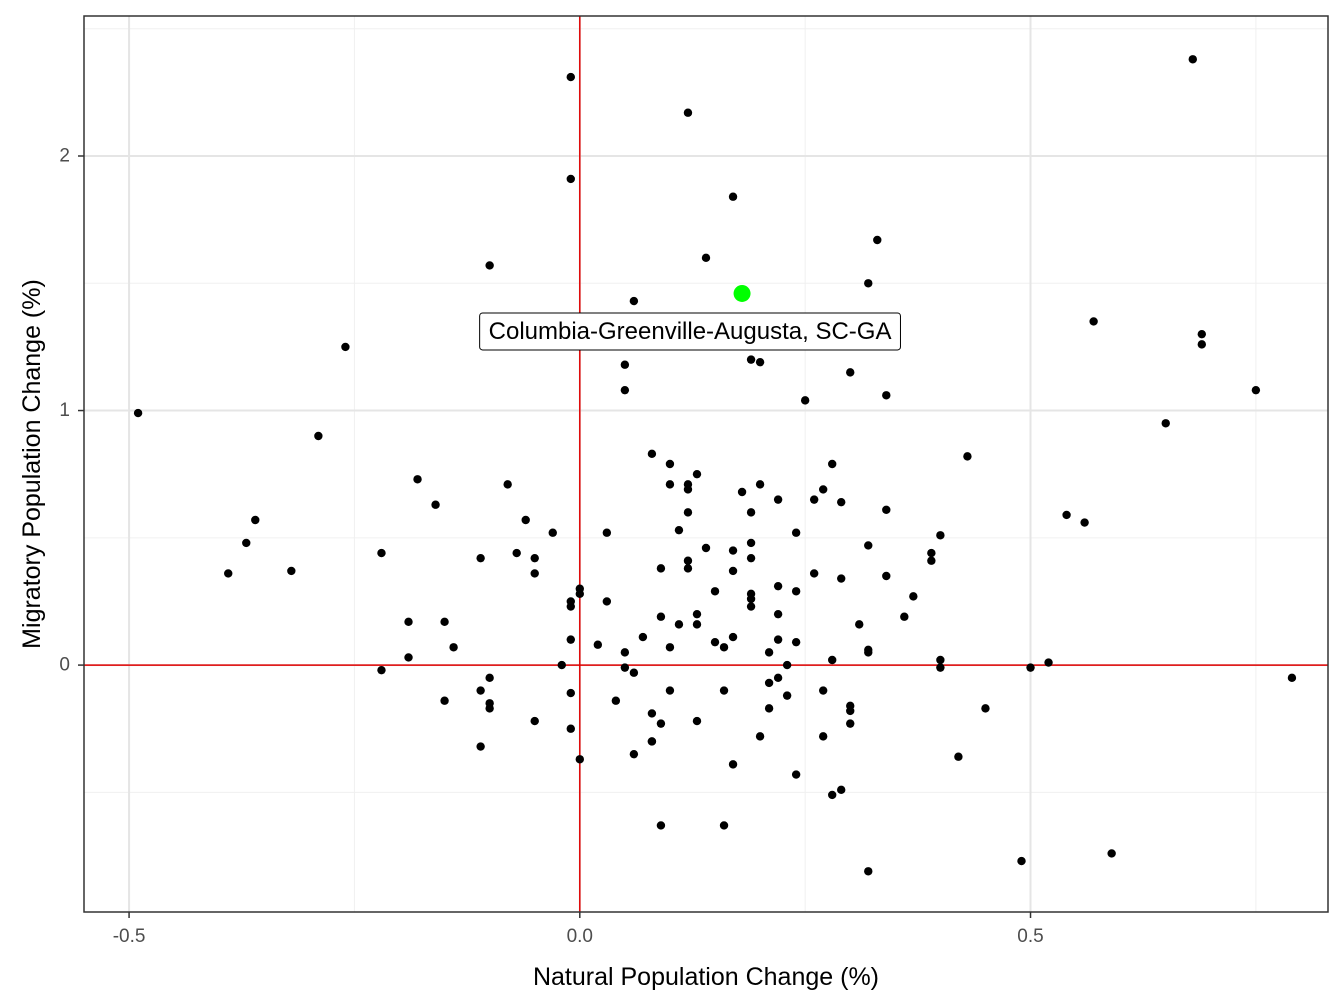 Image resolution: width=1344 pixels, height=1008 pixels. I want to click on highlight-annotation: Columbia-Greenville-Augusta, SC-GA, so click(690, 331).